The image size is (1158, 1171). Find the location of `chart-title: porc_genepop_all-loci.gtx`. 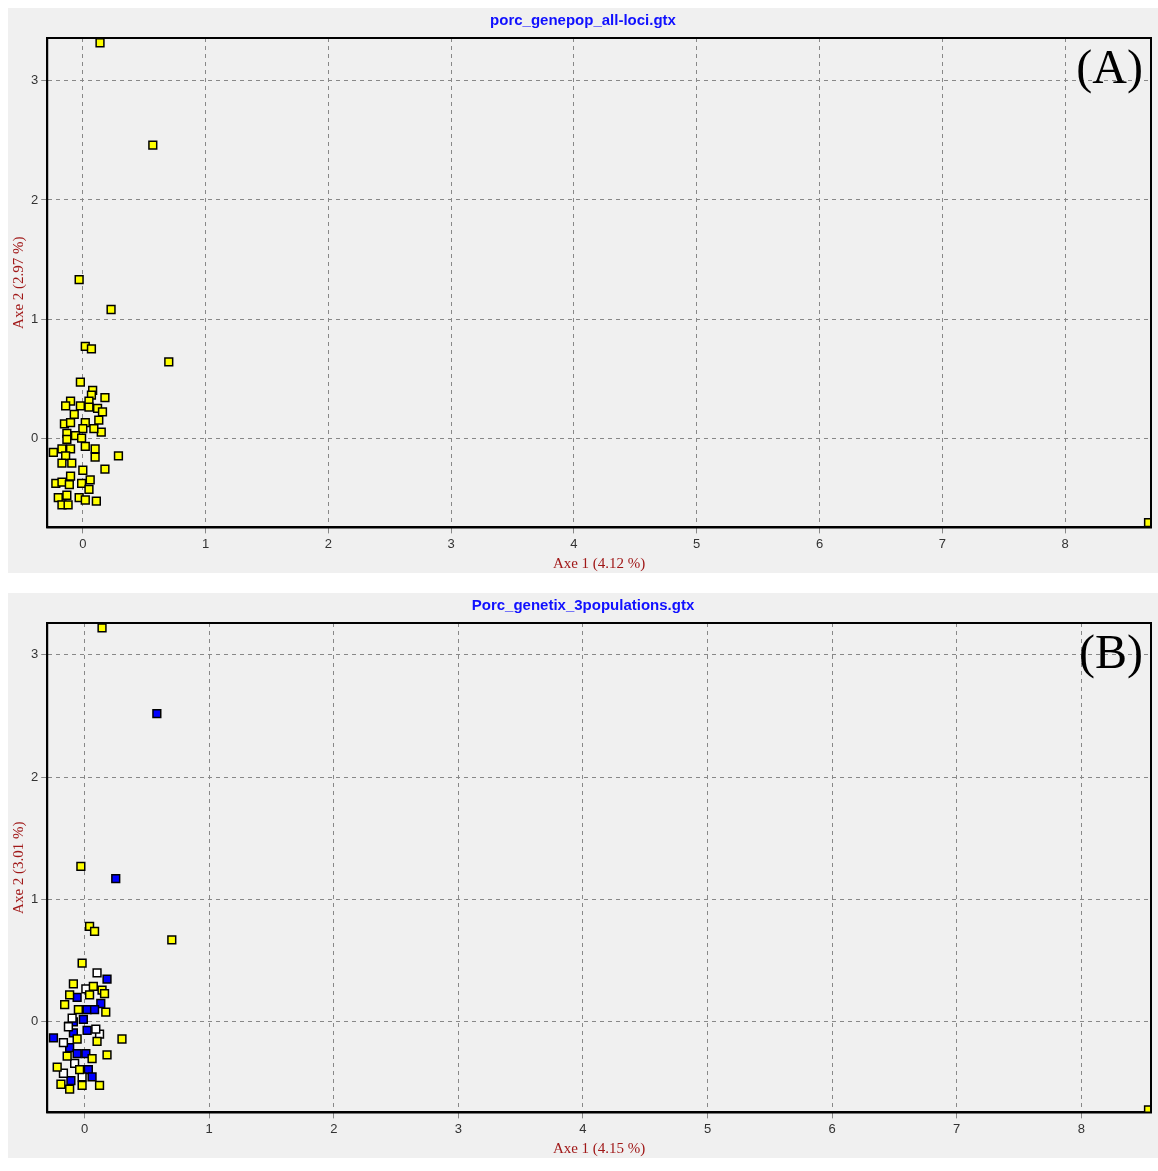

chart-title: porc_genepop_all-loci.gtx is located at coordinates (583, 20).